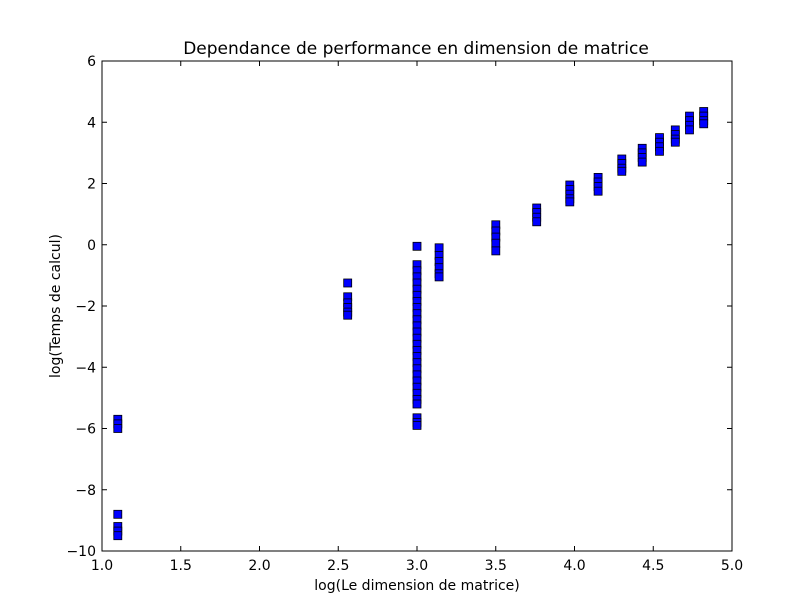 The image size is (812, 612). Describe the element at coordinates (574, 566) in the screenshot. I see `x-tick-label: 4.0` at that location.